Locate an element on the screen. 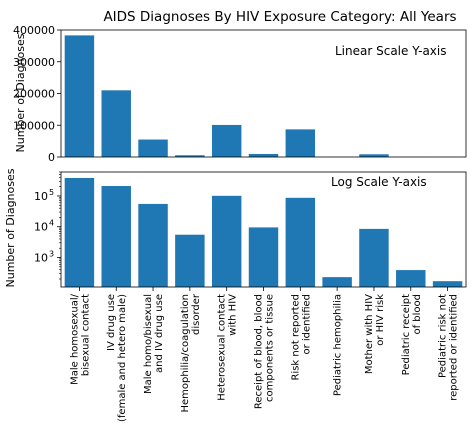 The width and height of the screenshot is (473, 429). x-tick-label-line: or identified is located at coordinates (306, 324).